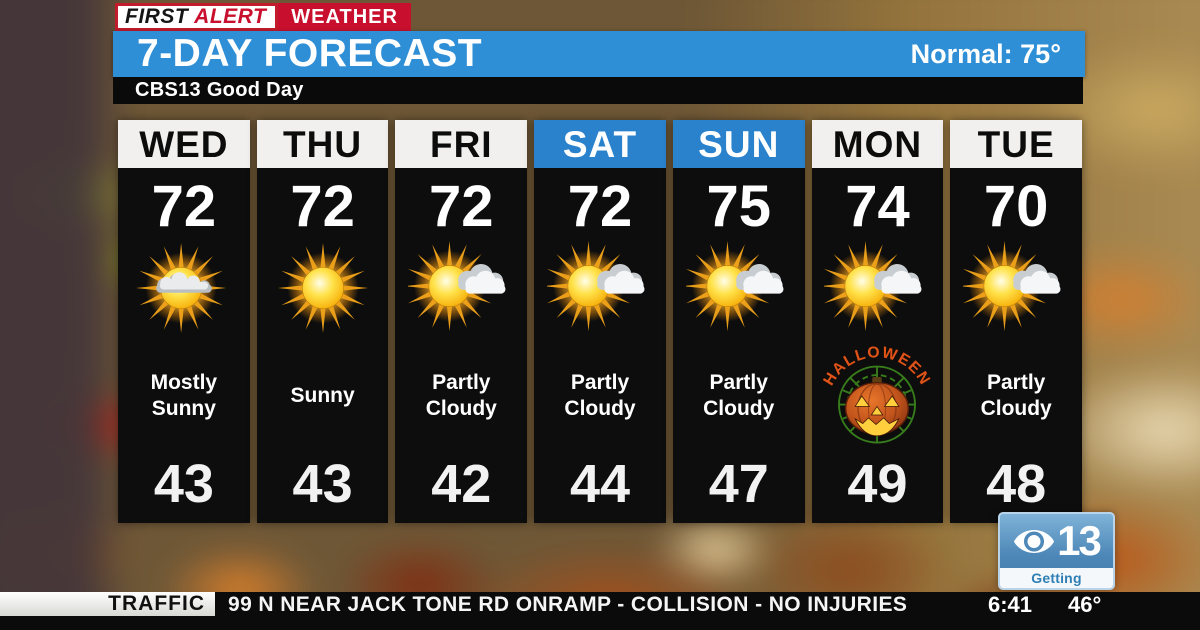 The width and height of the screenshot is (1200, 630). Describe the element at coordinates (877, 144) in the screenshot. I see `day-name: MON` at that location.